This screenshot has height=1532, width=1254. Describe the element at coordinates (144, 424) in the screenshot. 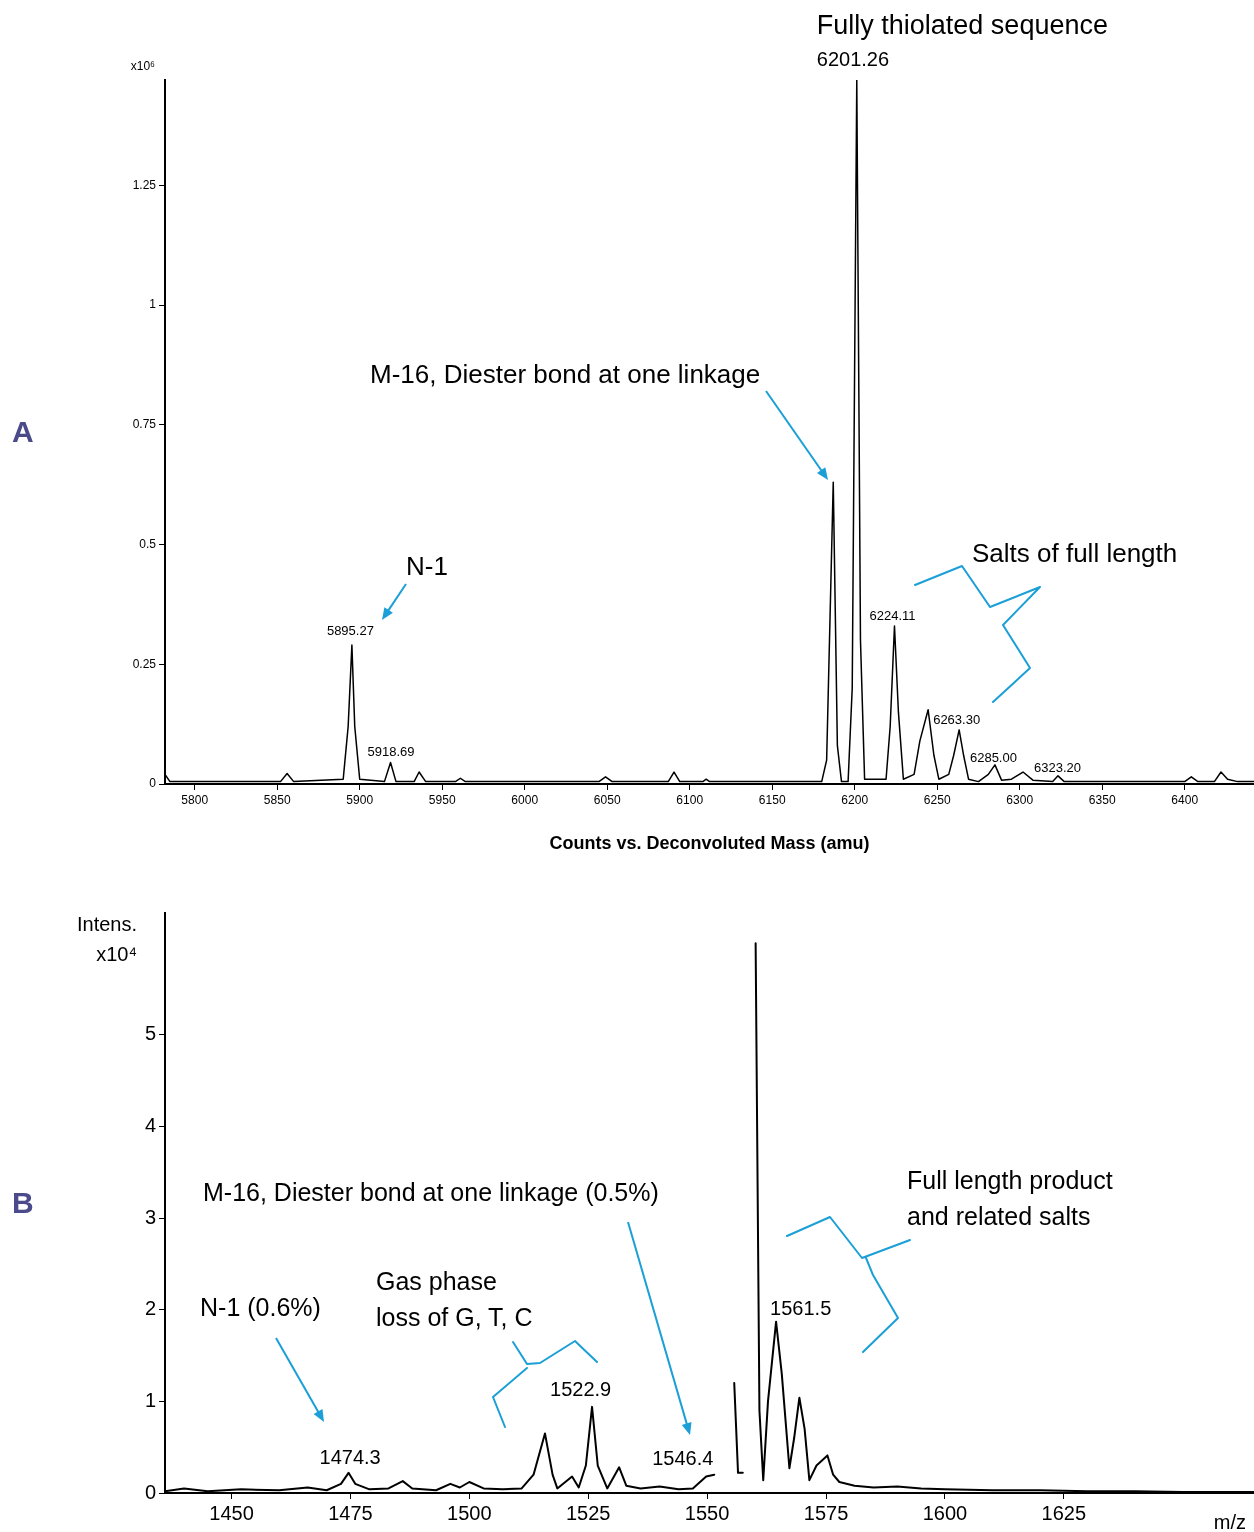

I see `y-tick-label: 0.75` at that location.